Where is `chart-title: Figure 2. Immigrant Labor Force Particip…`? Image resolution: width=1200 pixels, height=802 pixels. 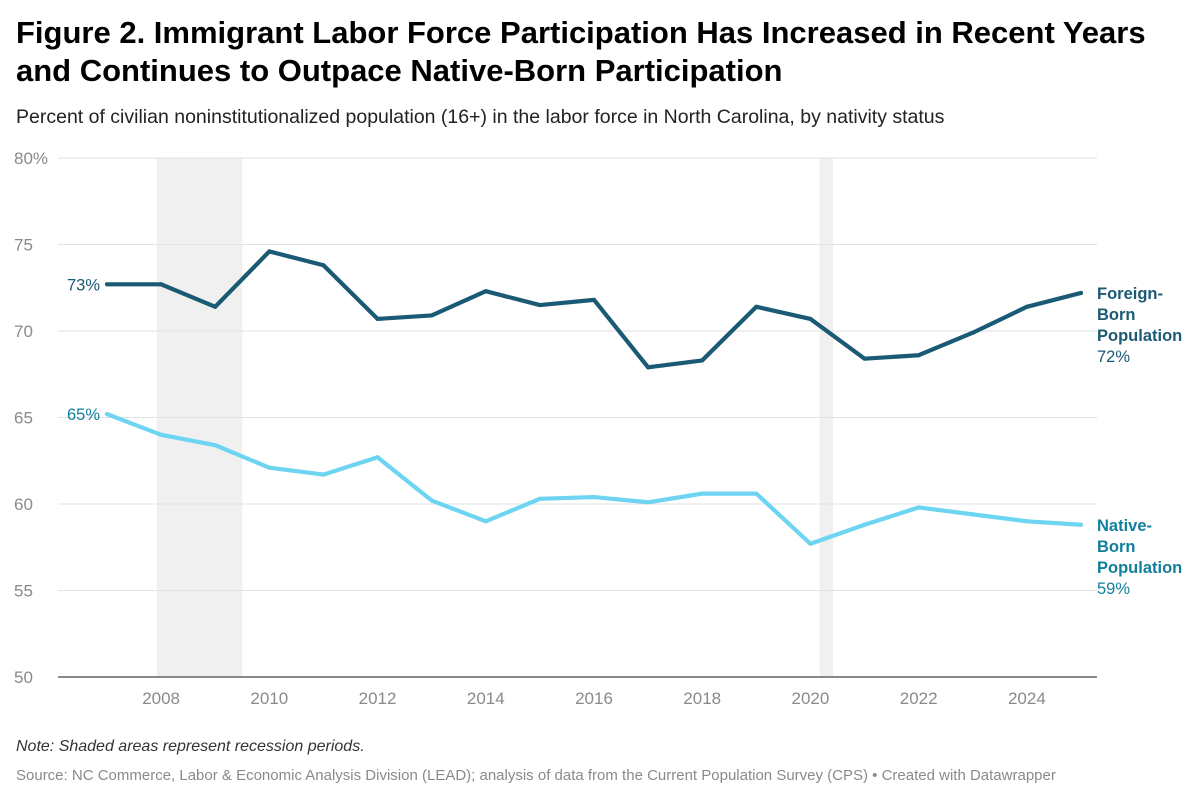 chart-title: Figure 2. Immigrant Labor Force Particip… is located at coordinates (581, 51).